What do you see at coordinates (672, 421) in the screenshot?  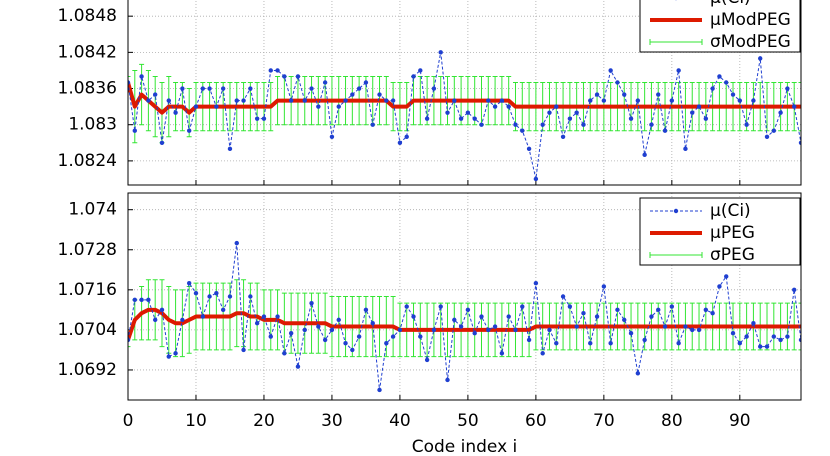 I see `x-tick-label: 80` at bounding box center [672, 421].